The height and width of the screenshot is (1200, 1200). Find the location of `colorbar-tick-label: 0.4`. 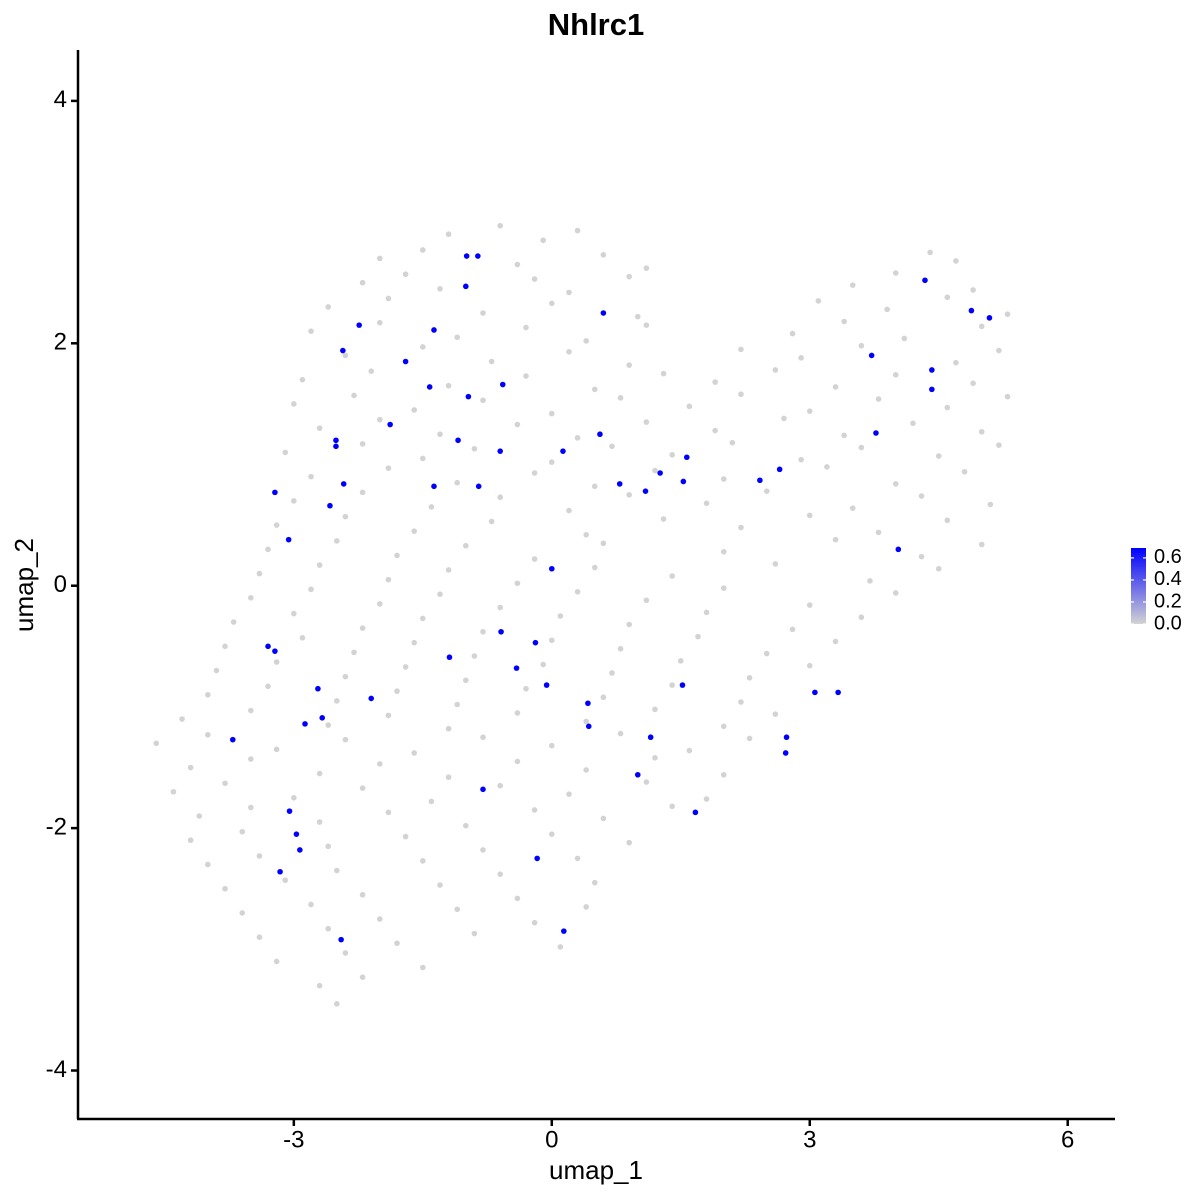

colorbar-tick-label: 0.4 is located at coordinates (1168, 579).